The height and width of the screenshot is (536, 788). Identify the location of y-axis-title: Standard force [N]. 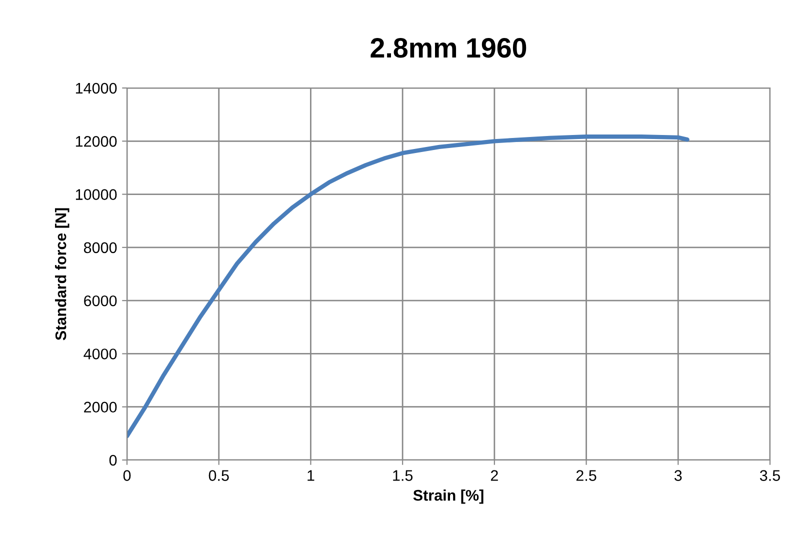
(62, 274).